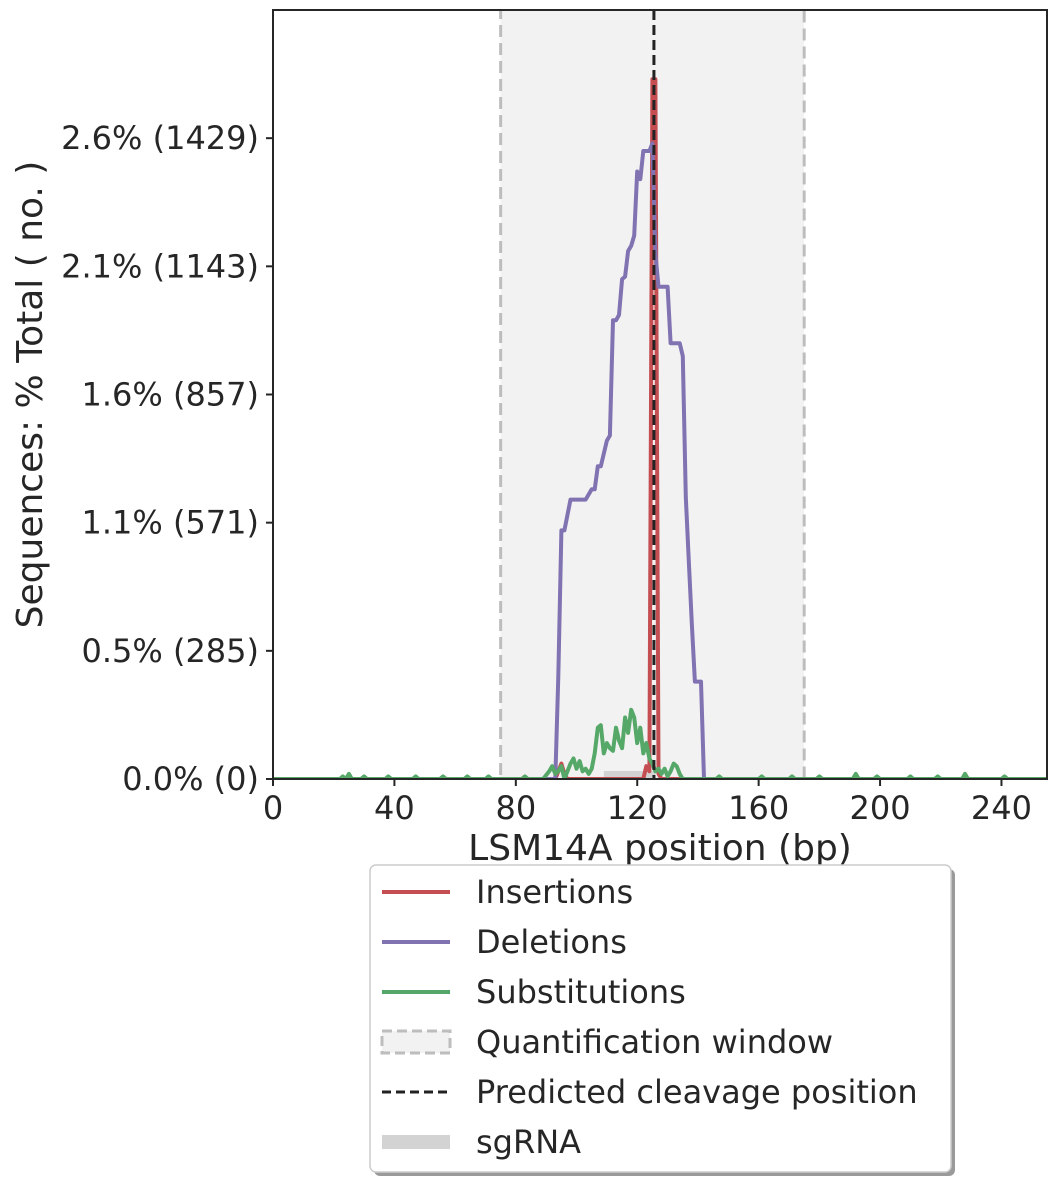 The height and width of the screenshot is (1183, 1057). What do you see at coordinates (758, 808) in the screenshot?
I see `x-tick-label: 160` at bounding box center [758, 808].